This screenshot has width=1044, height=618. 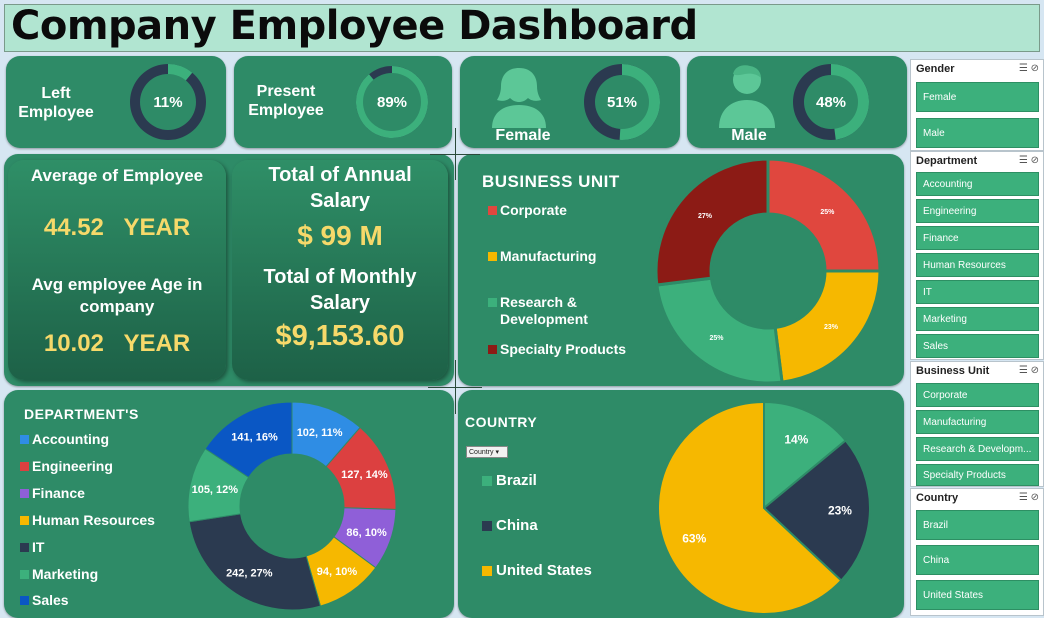 I want to click on slicer-title: Gender, so click(x=935, y=69).